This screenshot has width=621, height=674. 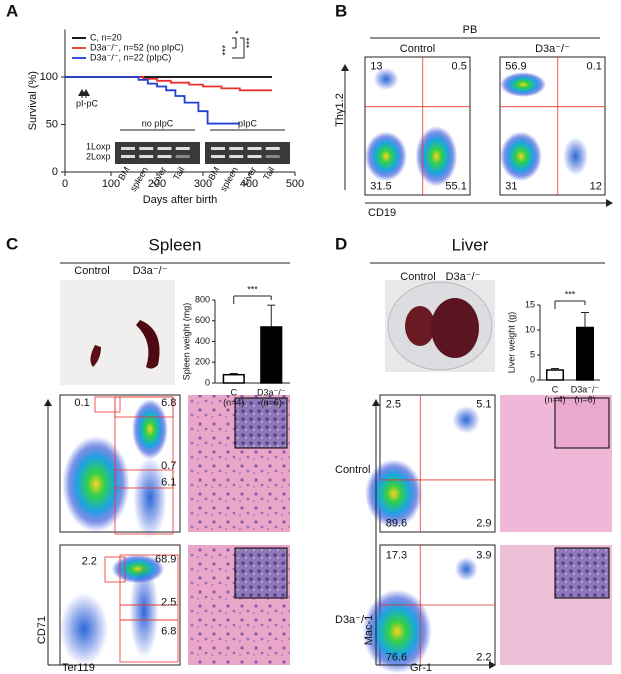 I want to click on panel-label: D, so click(x=341, y=243).